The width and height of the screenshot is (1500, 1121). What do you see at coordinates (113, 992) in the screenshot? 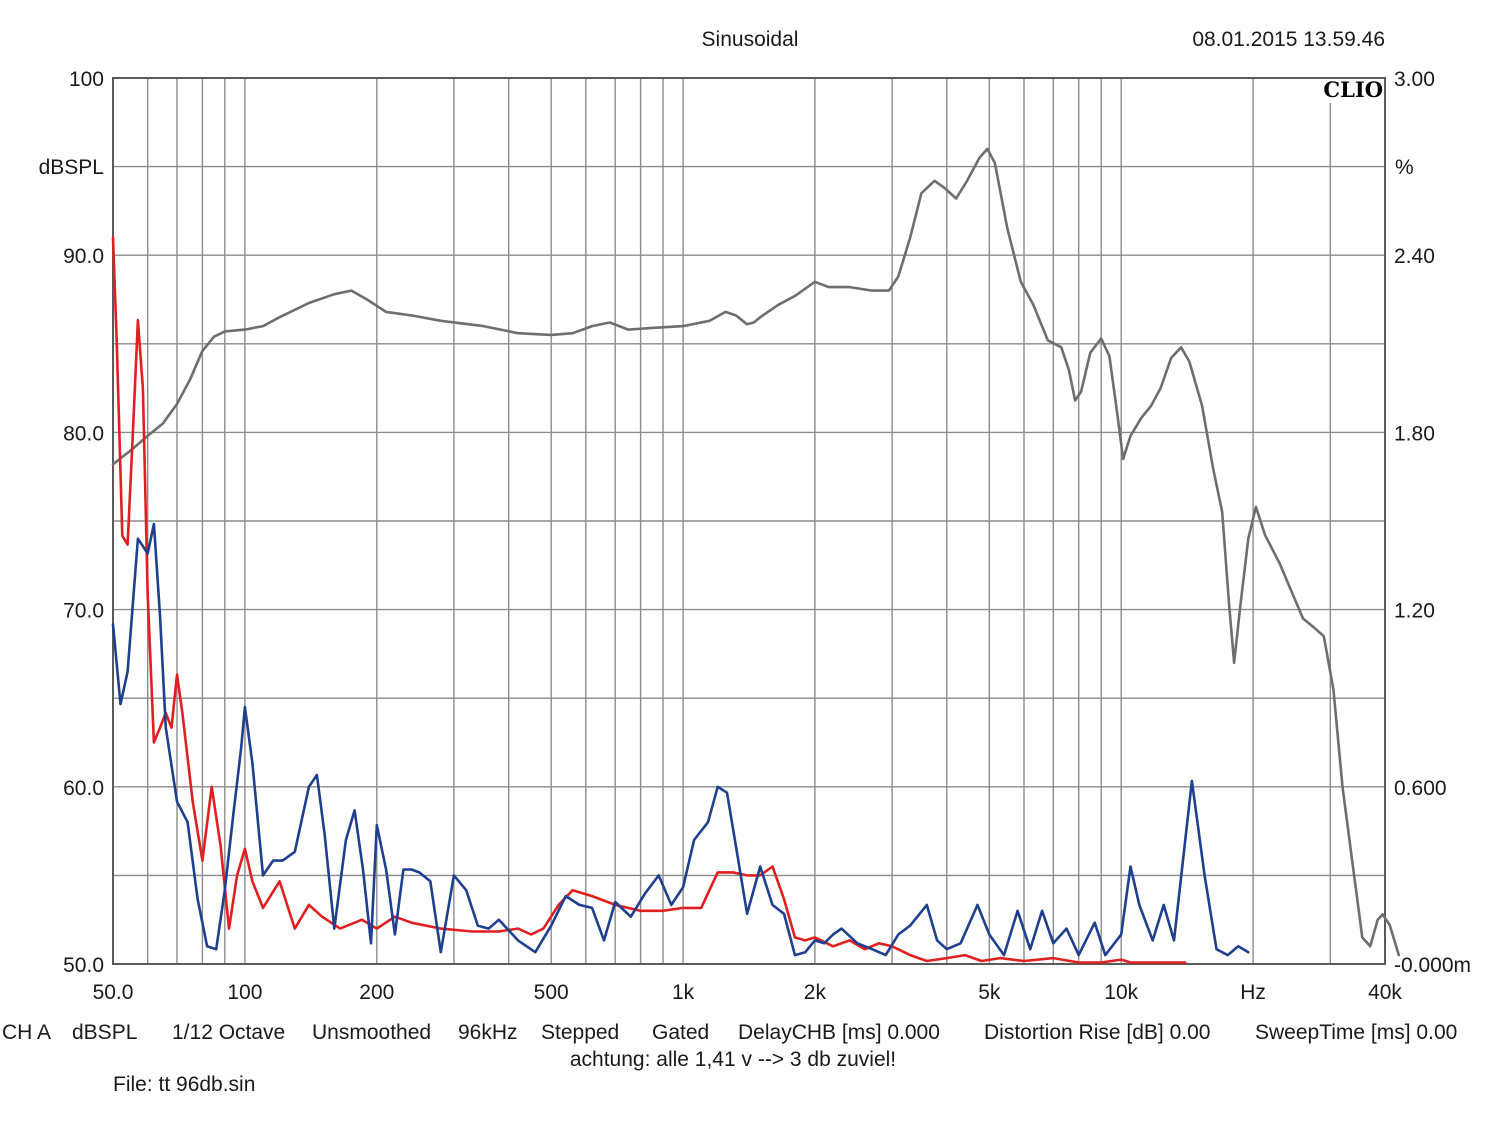
I see `x-tick-label: 50.0` at bounding box center [113, 992].